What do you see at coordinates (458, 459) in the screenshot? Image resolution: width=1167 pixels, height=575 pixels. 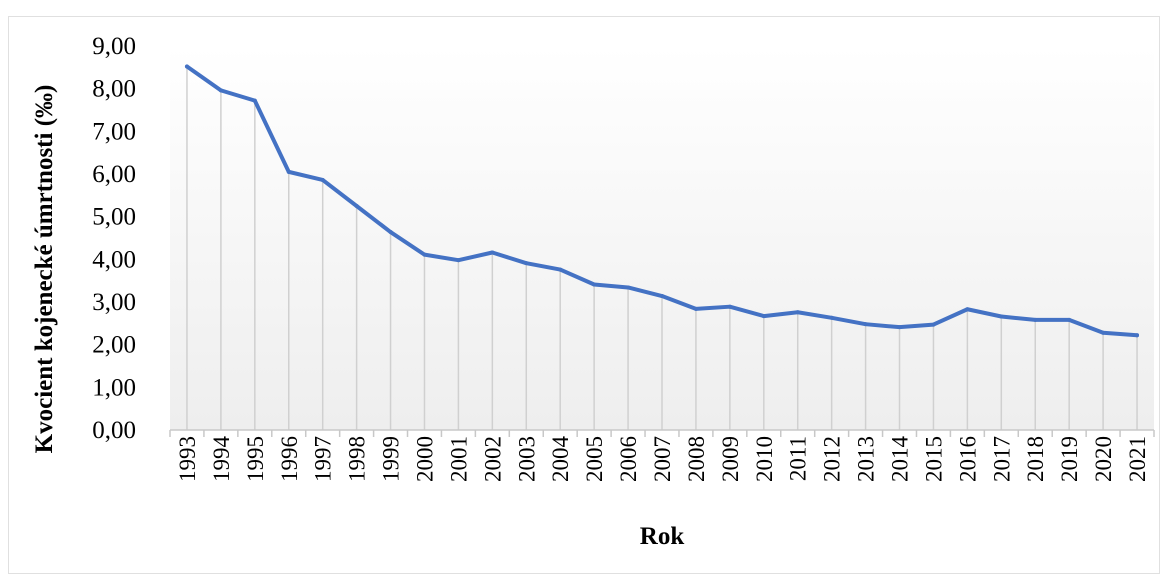 I see `x-tick-label: 2001` at bounding box center [458, 459].